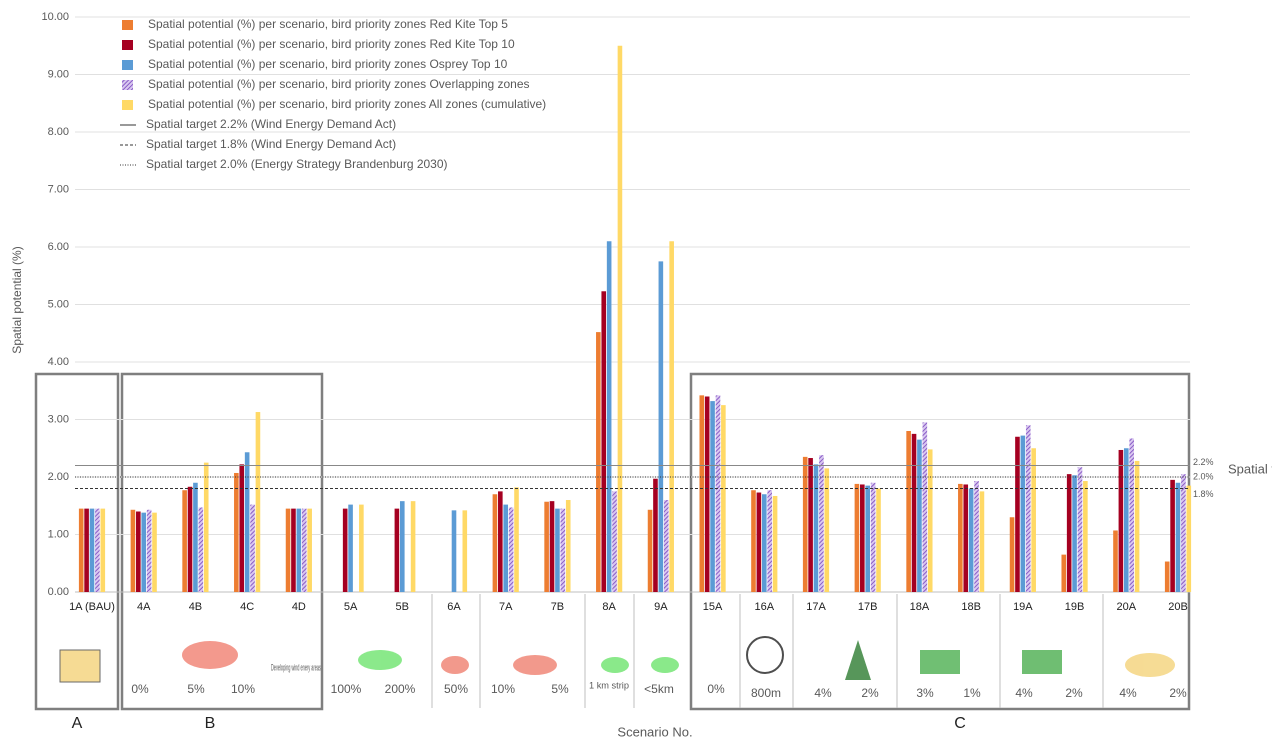 The image size is (1272, 742). I want to click on x-tick-label: 4B, so click(195, 607).